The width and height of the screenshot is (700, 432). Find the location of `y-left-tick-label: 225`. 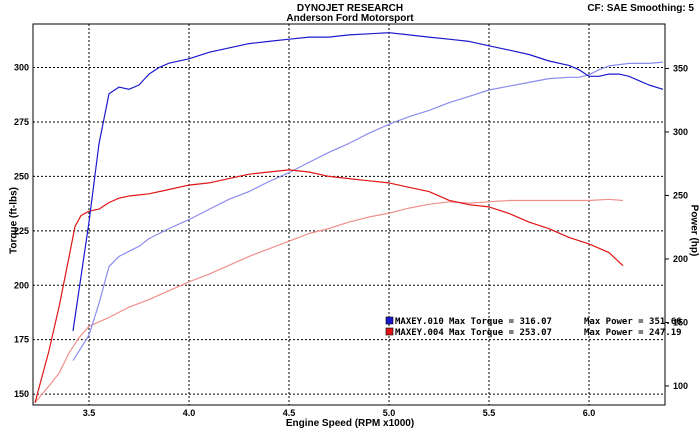

y-left-tick-label: 225 is located at coordinates (21, 231).